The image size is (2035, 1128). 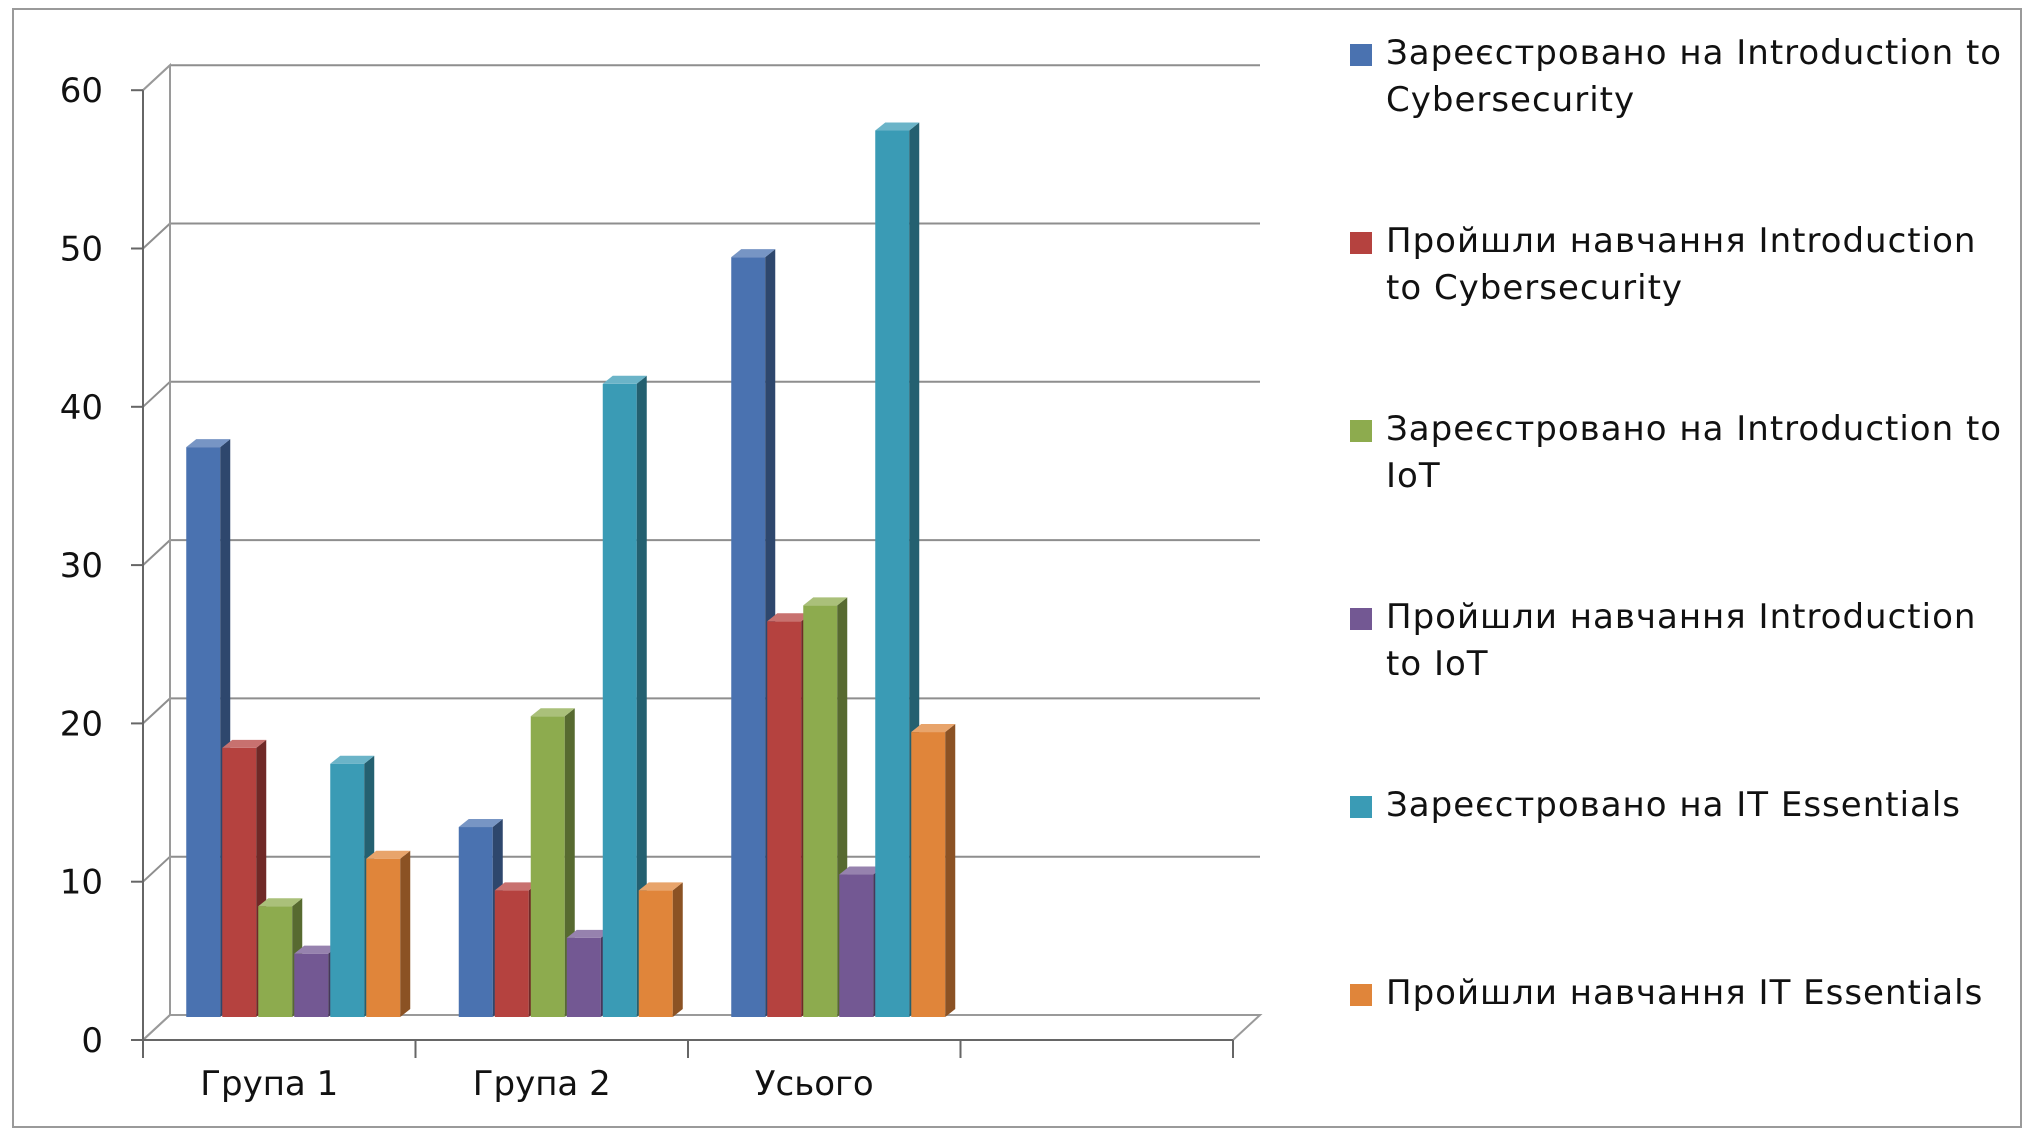 I want to click on legend-label: Зареєстровано на IT Essentials, so click(x=1674, y=805).